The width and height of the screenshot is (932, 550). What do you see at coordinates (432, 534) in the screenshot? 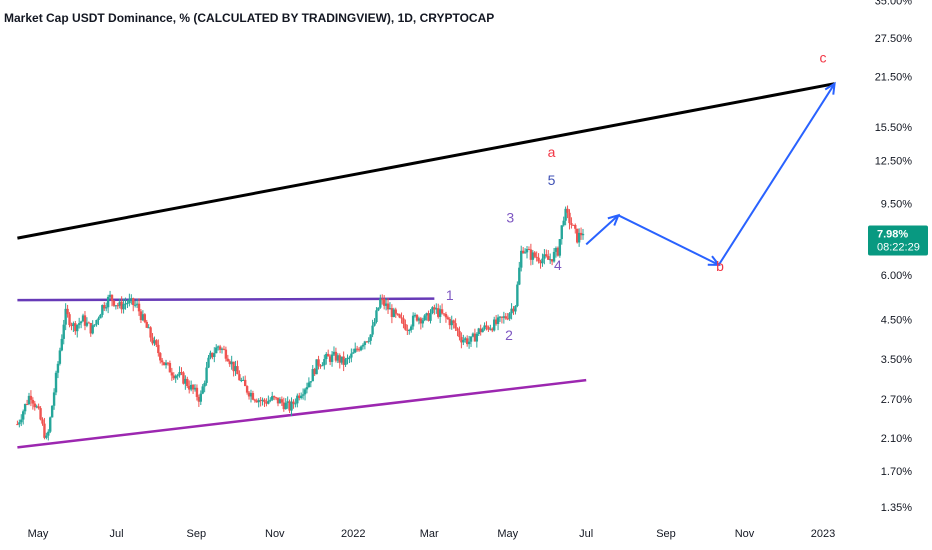
I see `time-axis: May Jul Sep Nov 2022 Mar May Jul Sep Nov 2023` at bounding box center [432, 534].